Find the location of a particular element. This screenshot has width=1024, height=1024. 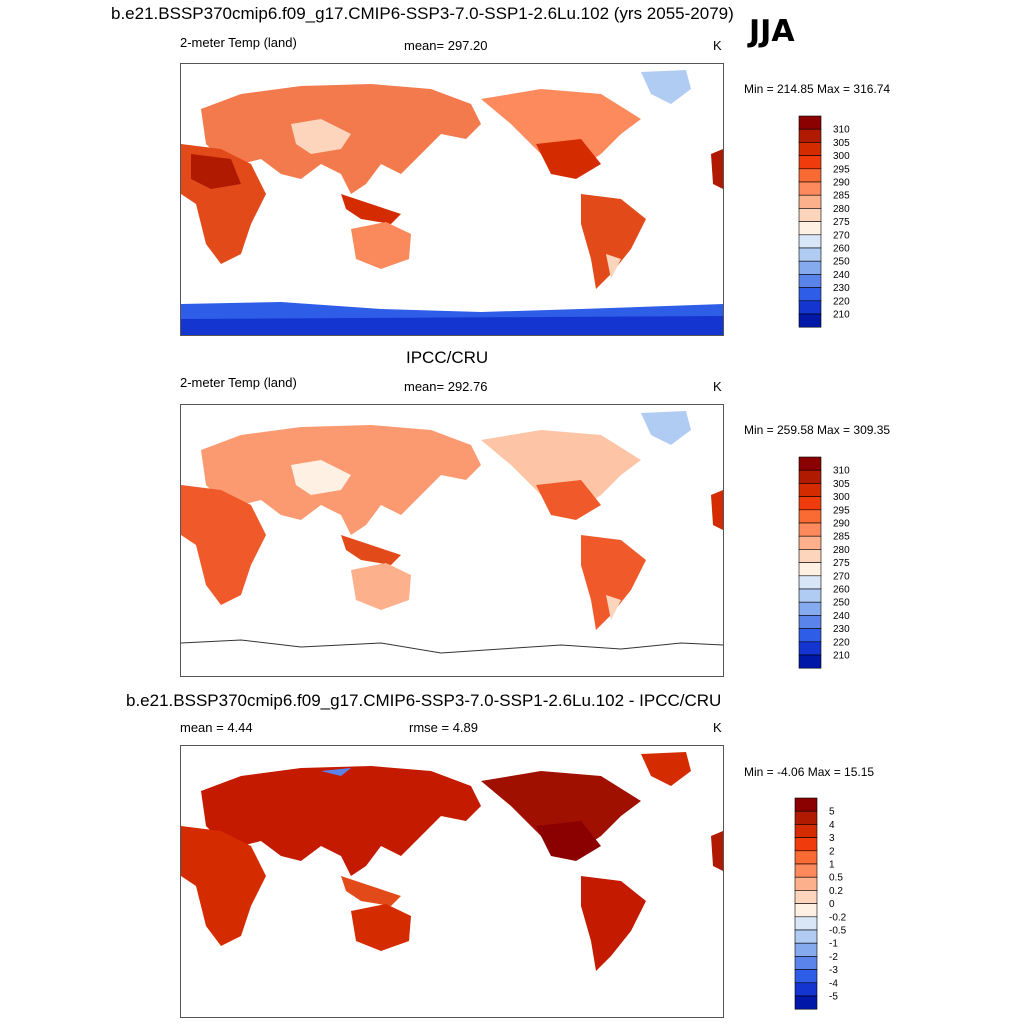

panel-diff-rmse-label: rmse = 4.89 is located at coordinates (444, 727).